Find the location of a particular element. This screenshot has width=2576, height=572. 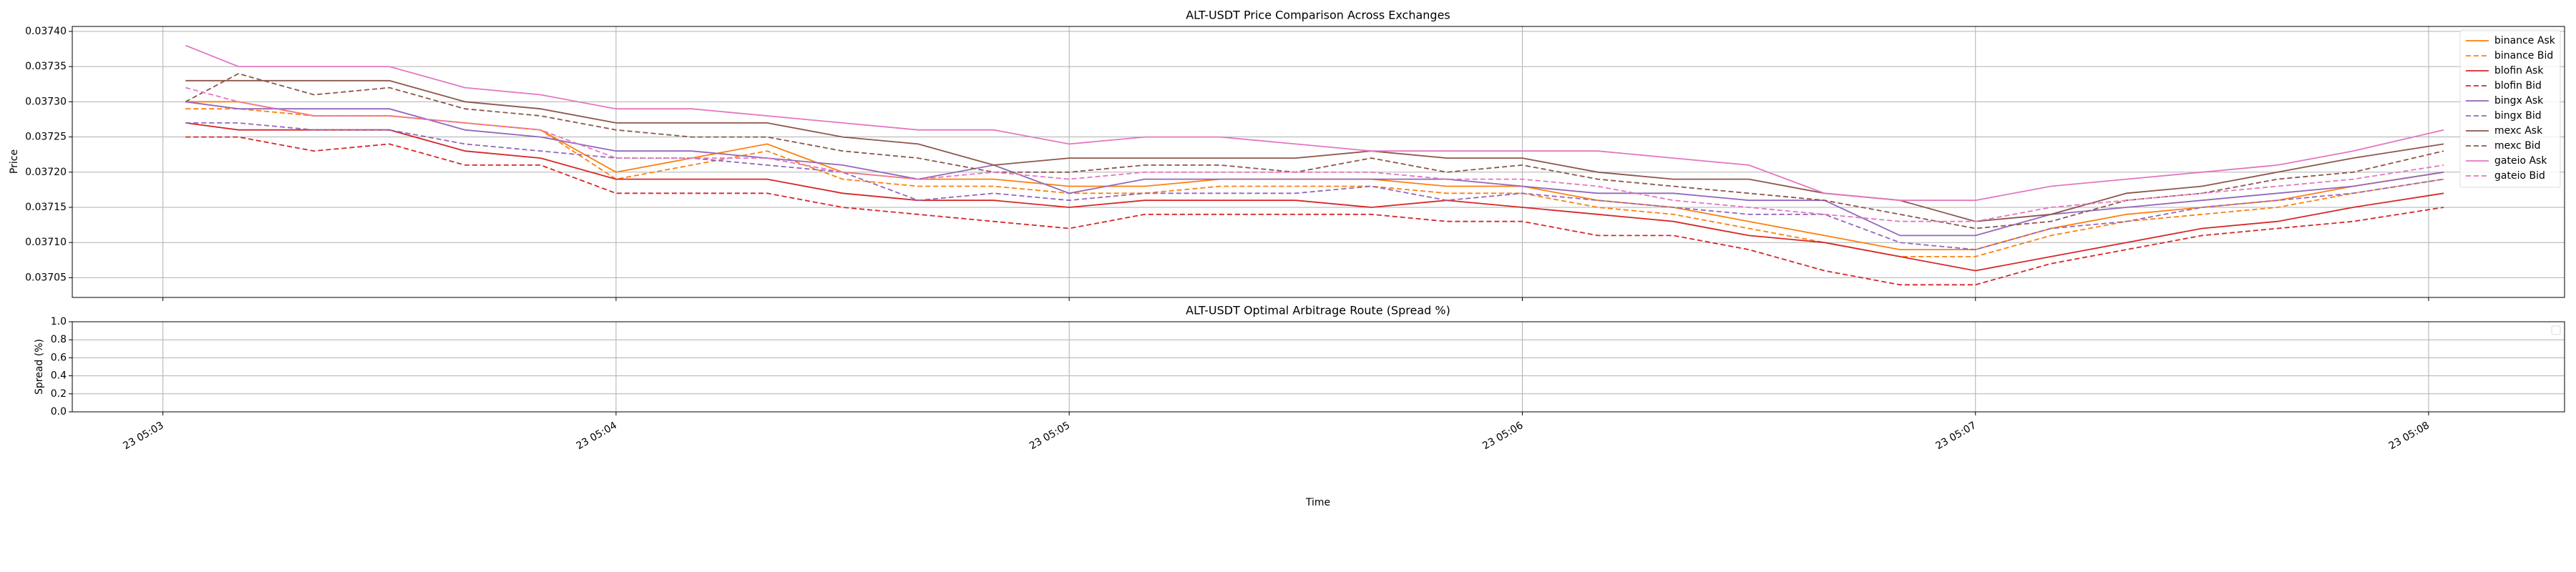

y-axis-label: Spread (%) is located at coordinates (39, 367).